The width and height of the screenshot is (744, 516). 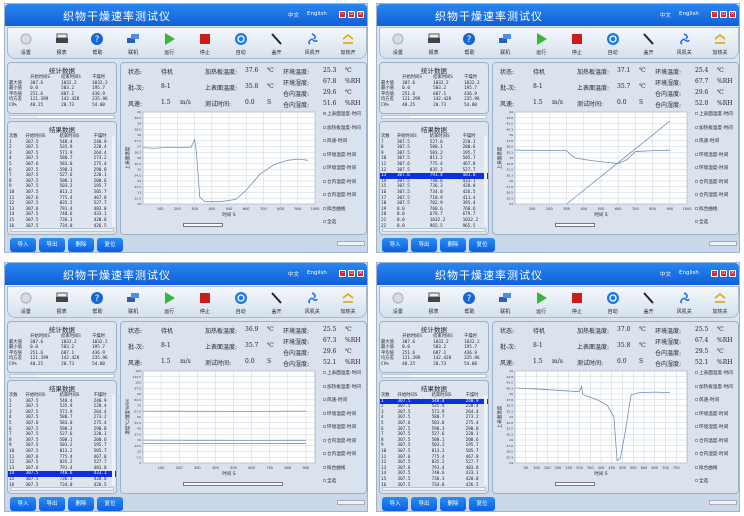 I want to click on results-row: 5 307.6 583.0 275.4, so click(x=434, y=424).